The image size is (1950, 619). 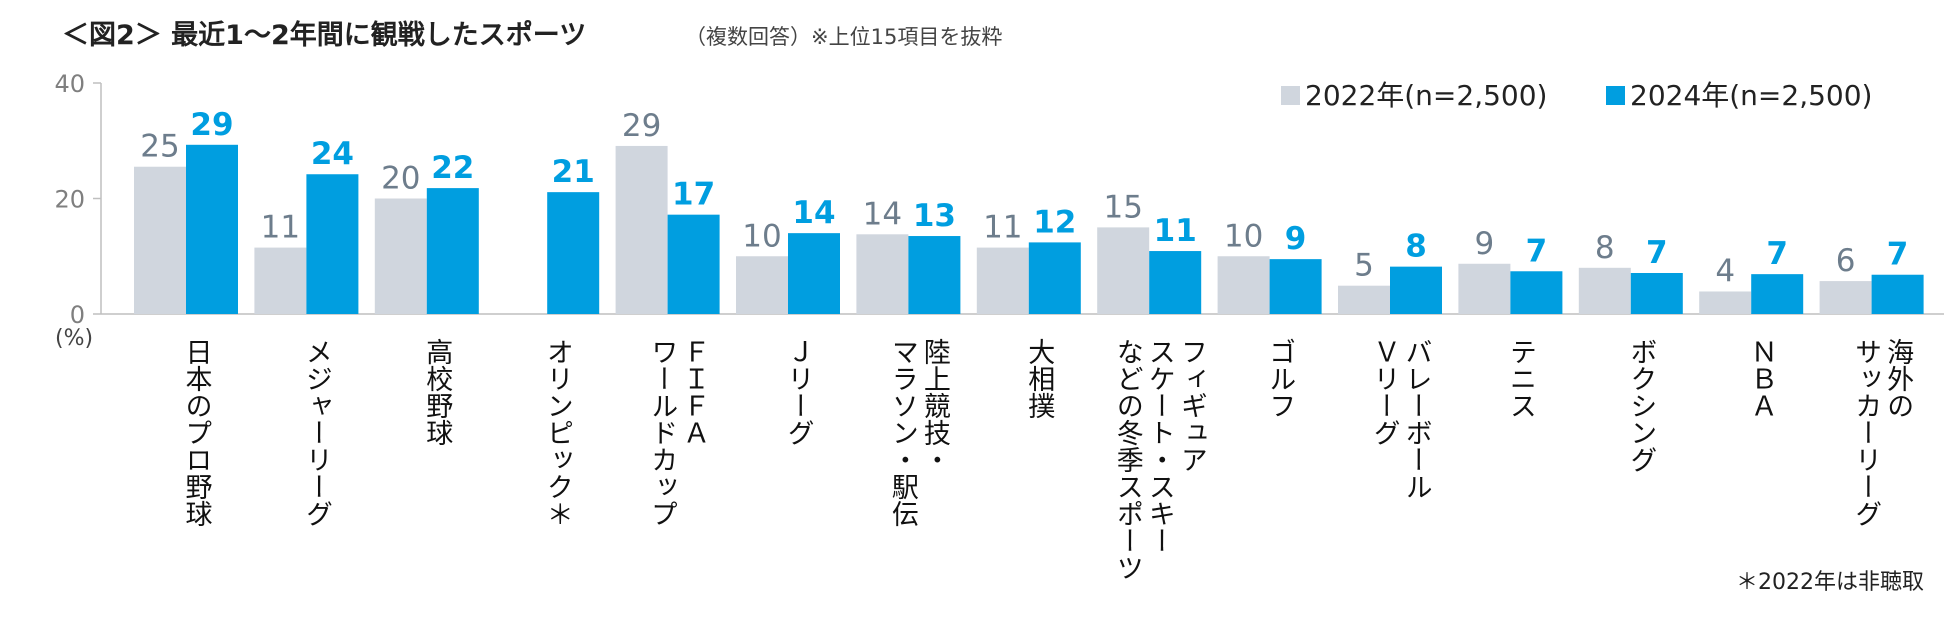 What do you see at coordinates (1054, 222) in the screenshot?
I see `data-label-2024: 12` at bounding box center [1054, 222].